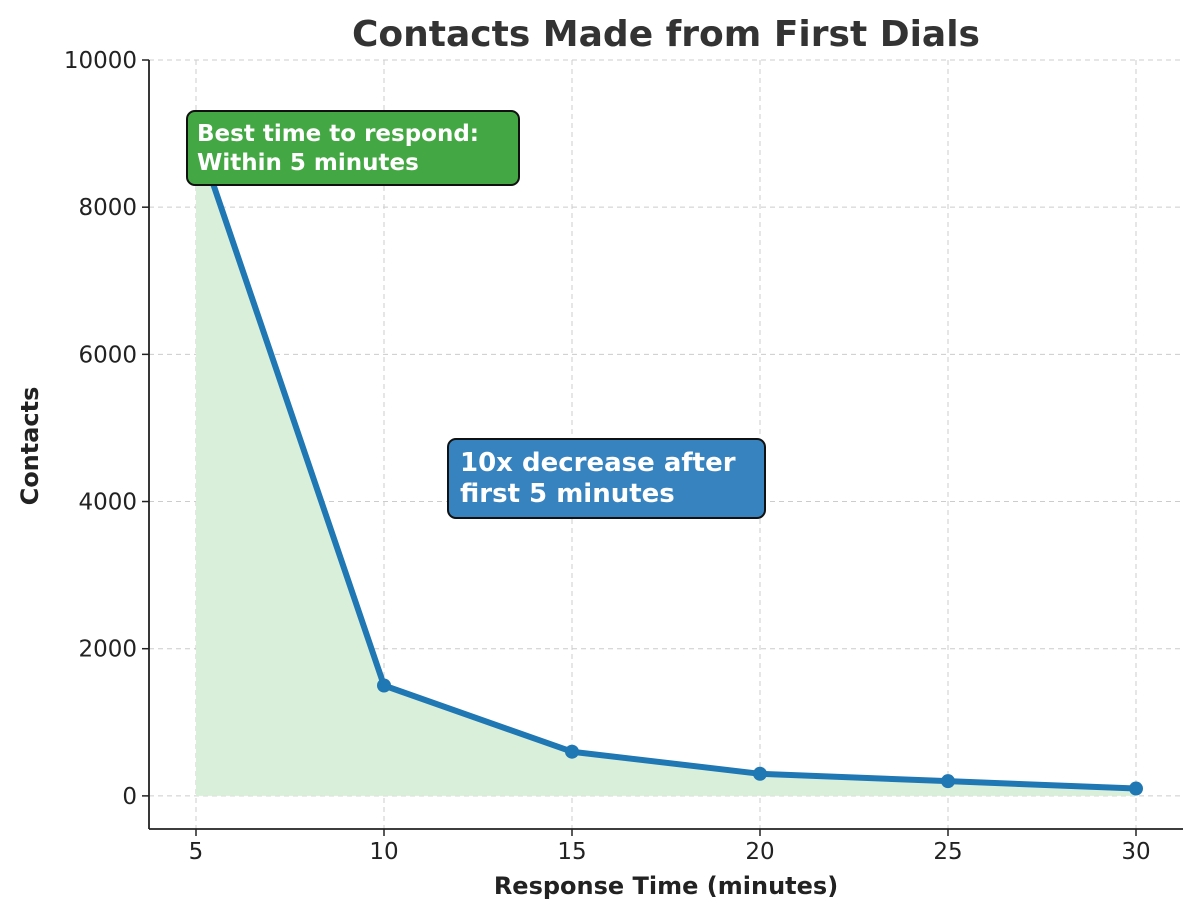  What do you see at coordinates (759, 852) in the screenshot?
I see `x-tick-label: 20` at bounding box center [759, 852].